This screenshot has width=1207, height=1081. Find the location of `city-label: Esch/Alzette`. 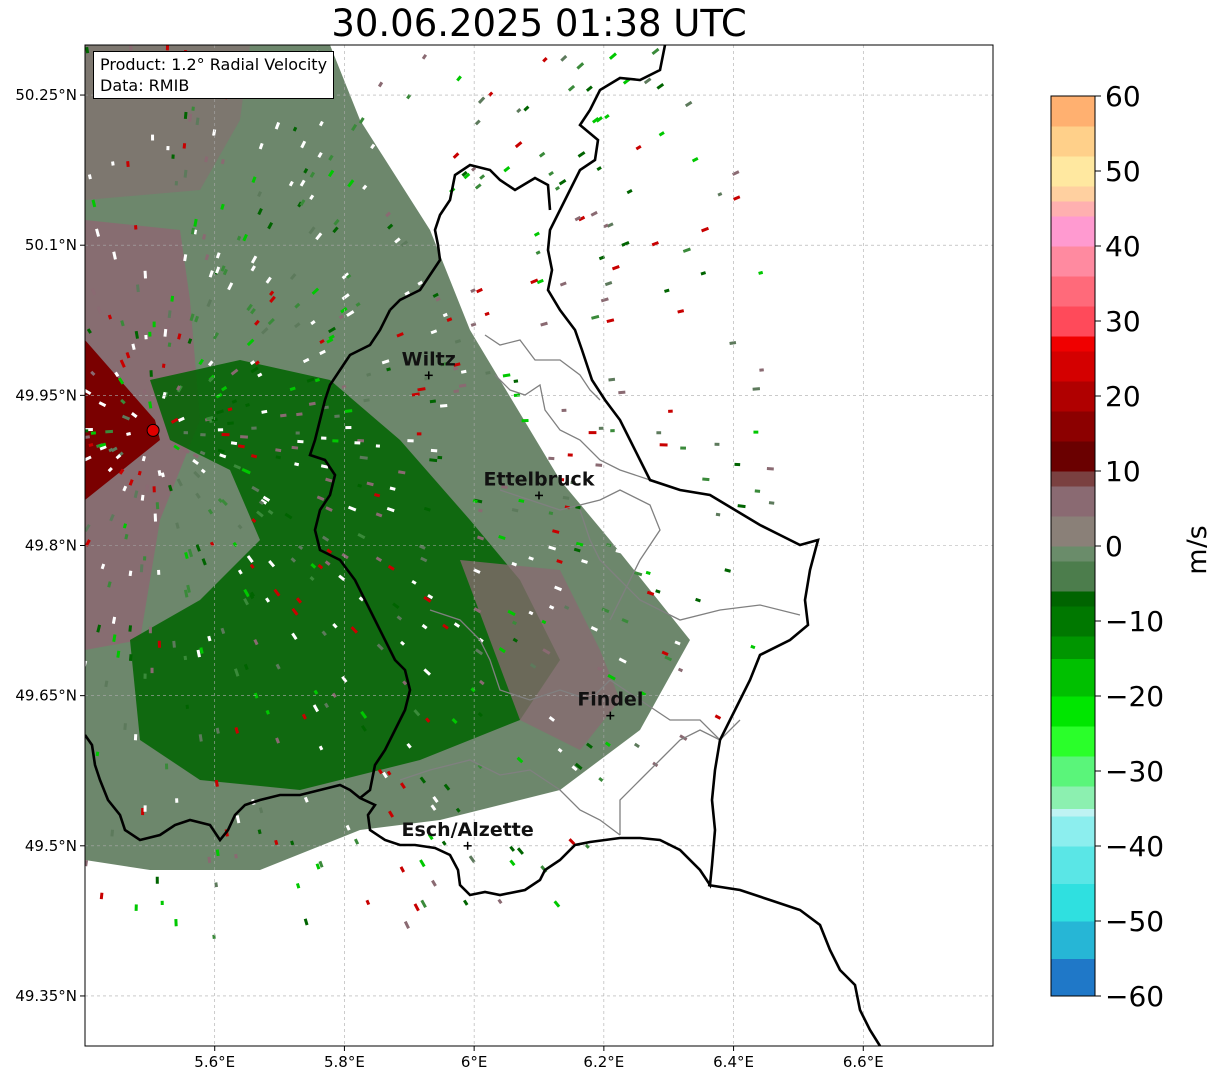

city-label: Esch/Alzette is located at coordinates (468, 830).